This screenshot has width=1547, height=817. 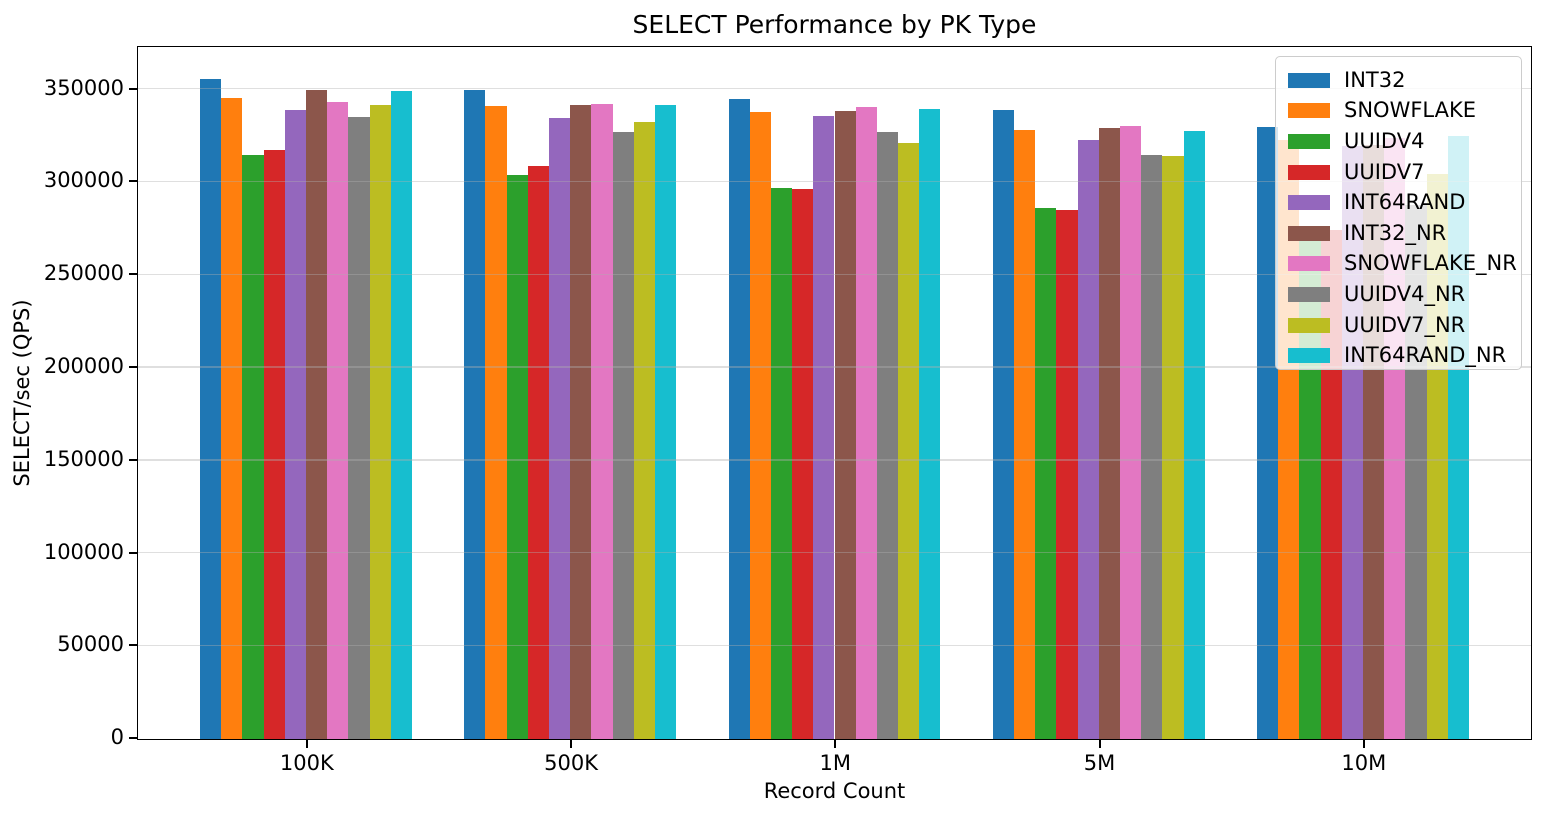 I want to click on bar-INT64RAND_NR-500K, so click(x=666, y=421).